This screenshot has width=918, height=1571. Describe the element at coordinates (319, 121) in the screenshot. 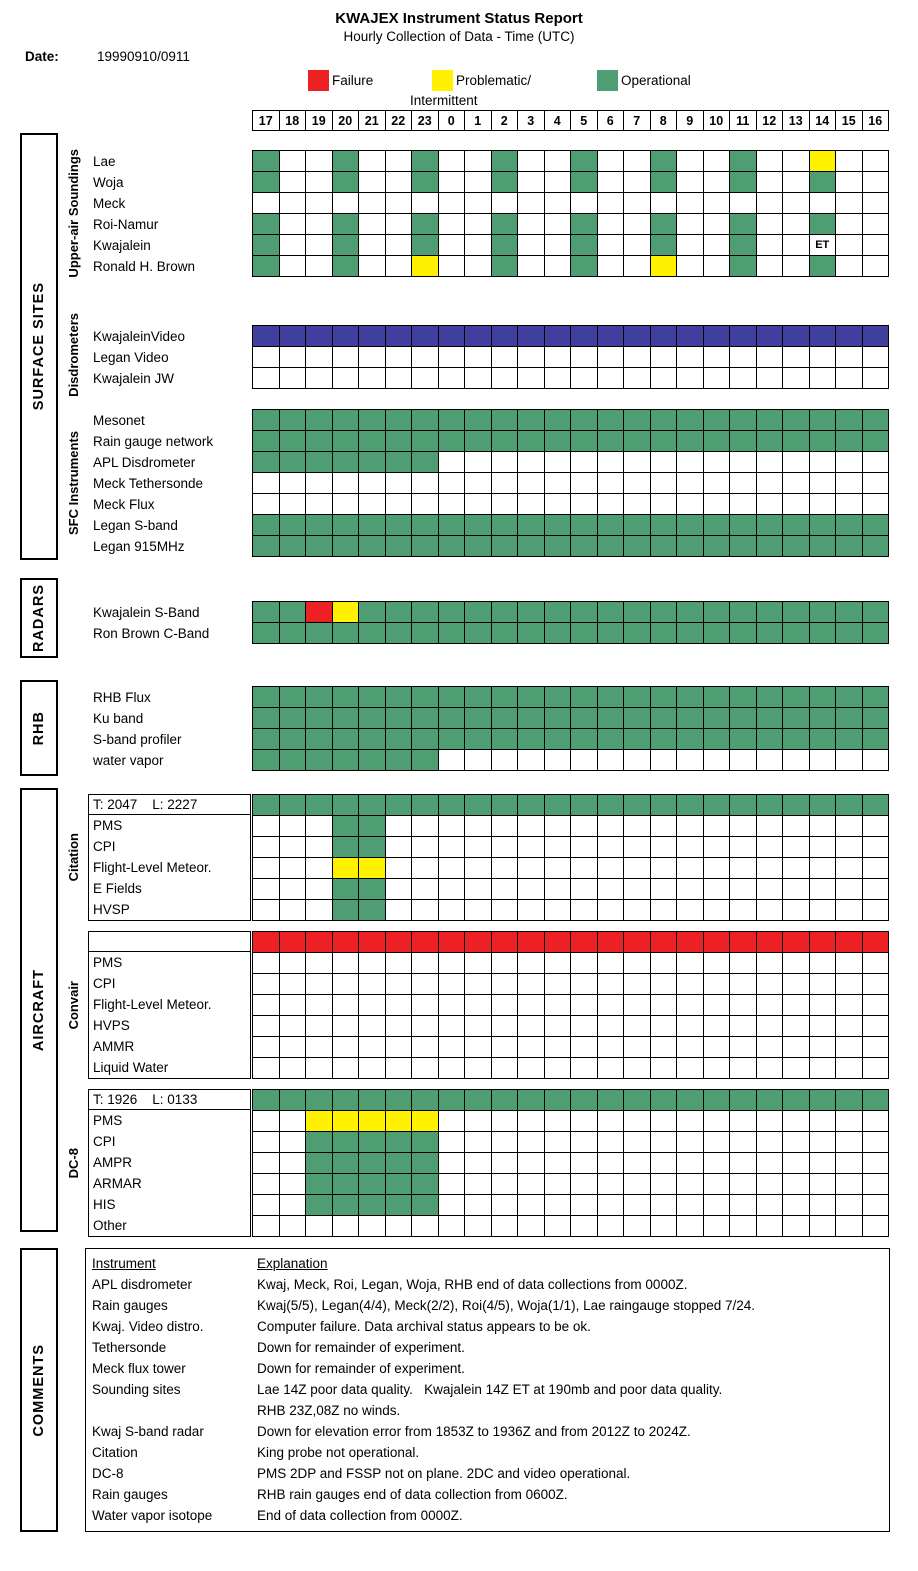

I see `hour-header-cell: 19` at that location.